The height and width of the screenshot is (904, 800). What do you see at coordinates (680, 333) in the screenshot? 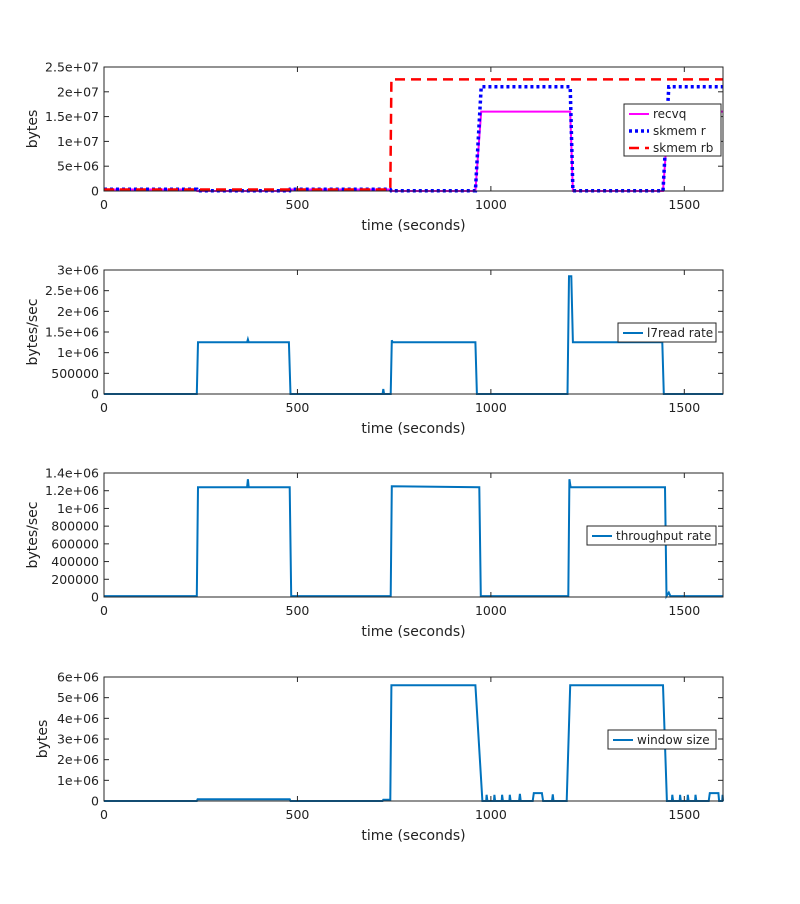
I see `legend-label: l7read rate` at bounding box center [680, 333].